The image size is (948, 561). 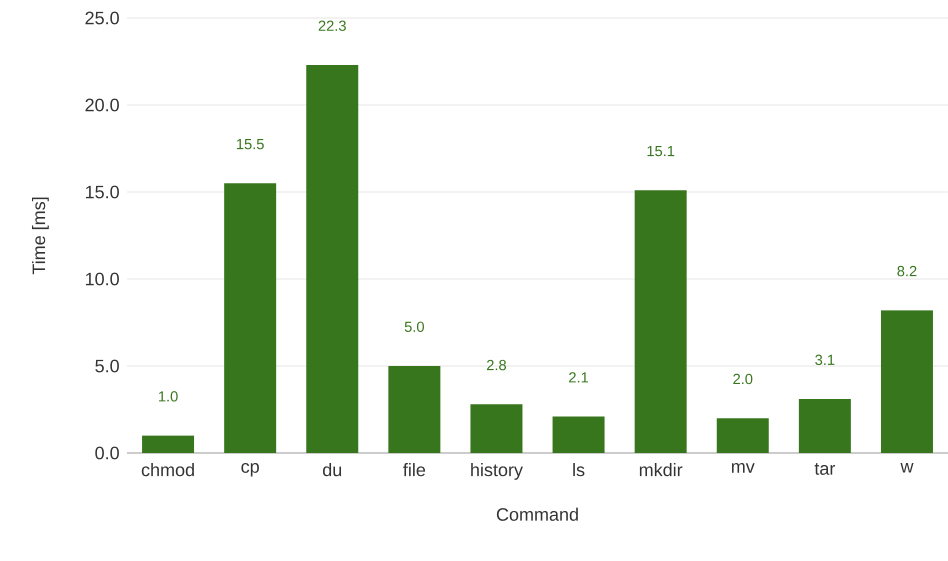 What do you see at coordinates (824, 360) in the screenshot?
I see `data-label: 3.1` at bounding box center [824, 360].